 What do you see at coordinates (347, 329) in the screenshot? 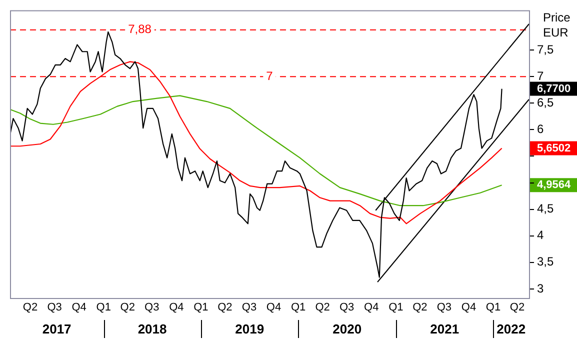
I see `text: 2020` at bounding box center [347, 329].